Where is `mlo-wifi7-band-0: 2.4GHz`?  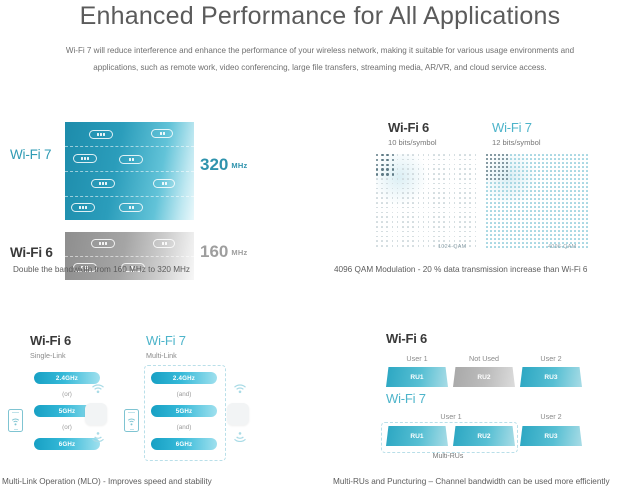 mlo-wifi7-band-0: 2.4GHz is located at coordinates (184, 378).